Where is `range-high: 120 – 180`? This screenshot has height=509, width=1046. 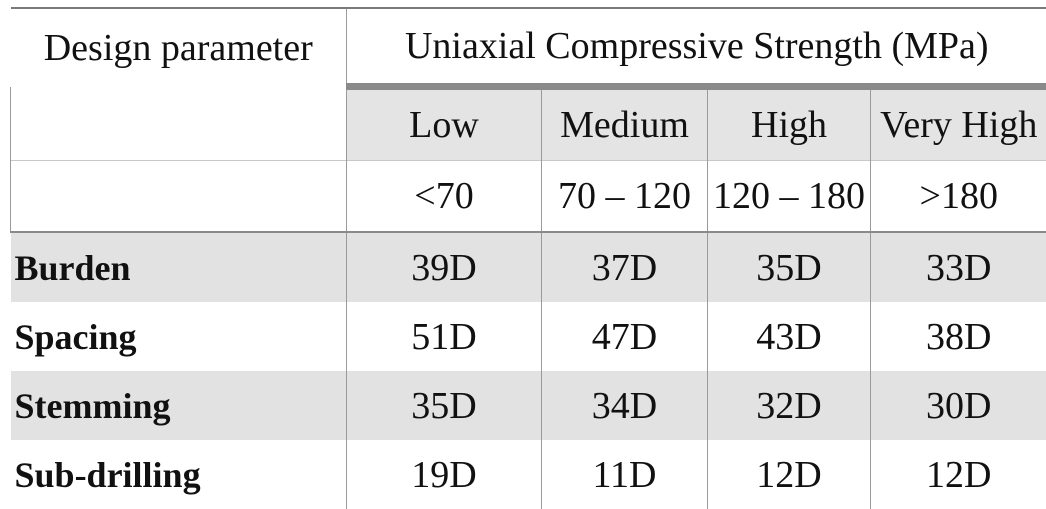
range-high: 120 – 180 is located at coordinates (789, 197).